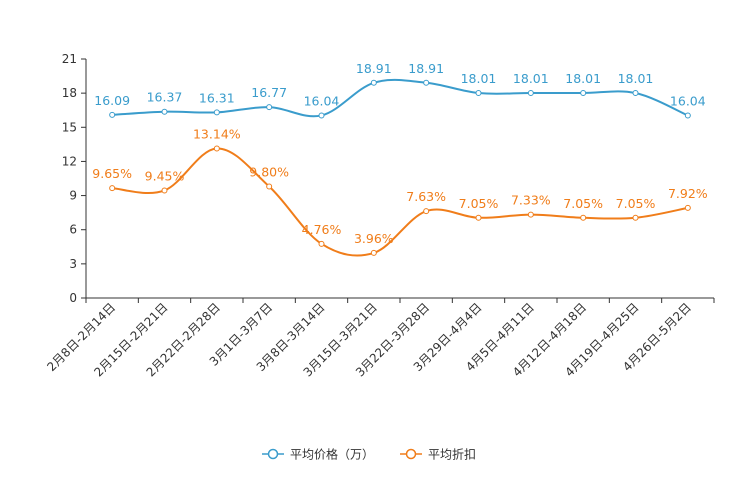 The image size is (744, 496). What do you see at coordinates (332, 454) in the screenshot?
I see `legend-label: 平均价格（万）` at bounding box center [332, 454].